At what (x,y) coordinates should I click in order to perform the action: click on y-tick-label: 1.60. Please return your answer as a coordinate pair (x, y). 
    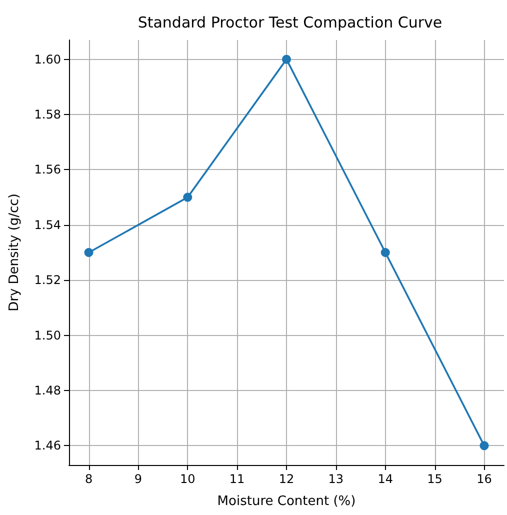
    Looking at the image, I should click on (47, 59).